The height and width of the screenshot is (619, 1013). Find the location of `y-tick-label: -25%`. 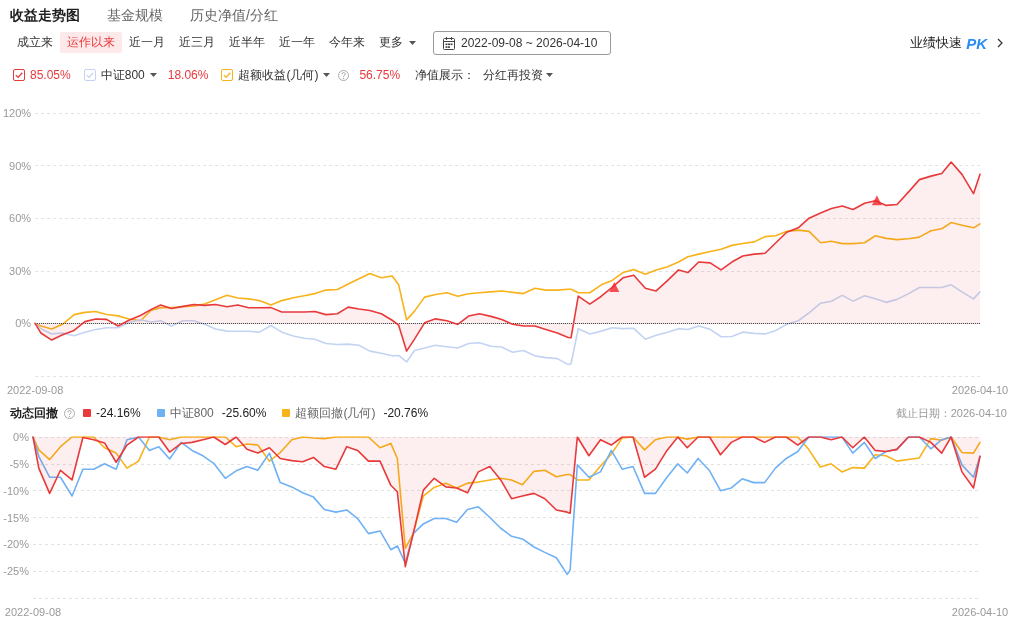

y-tick-label: -25% is located at coordinates (16, 571).